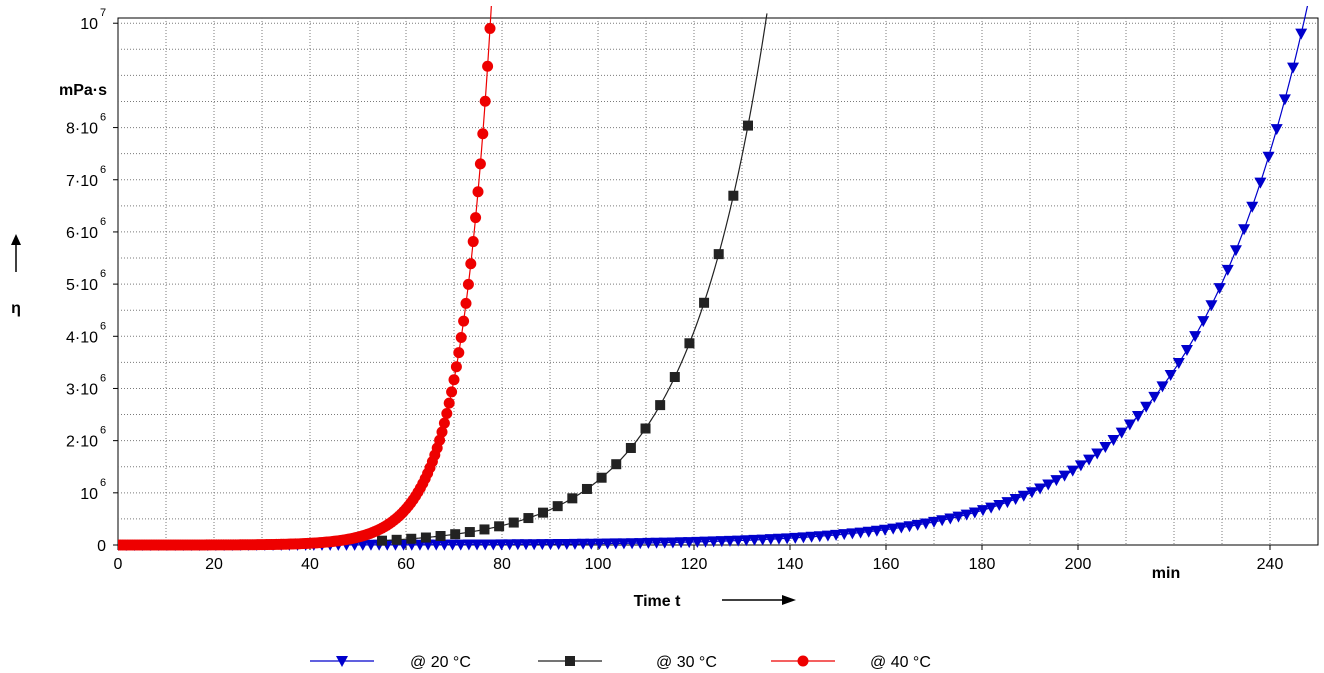 The image size is (1324, 673). What do you see at coordinates (103, 13) in the screenshot?
I see `y-tick-exponent: 7` at bounding box center [103, 13].